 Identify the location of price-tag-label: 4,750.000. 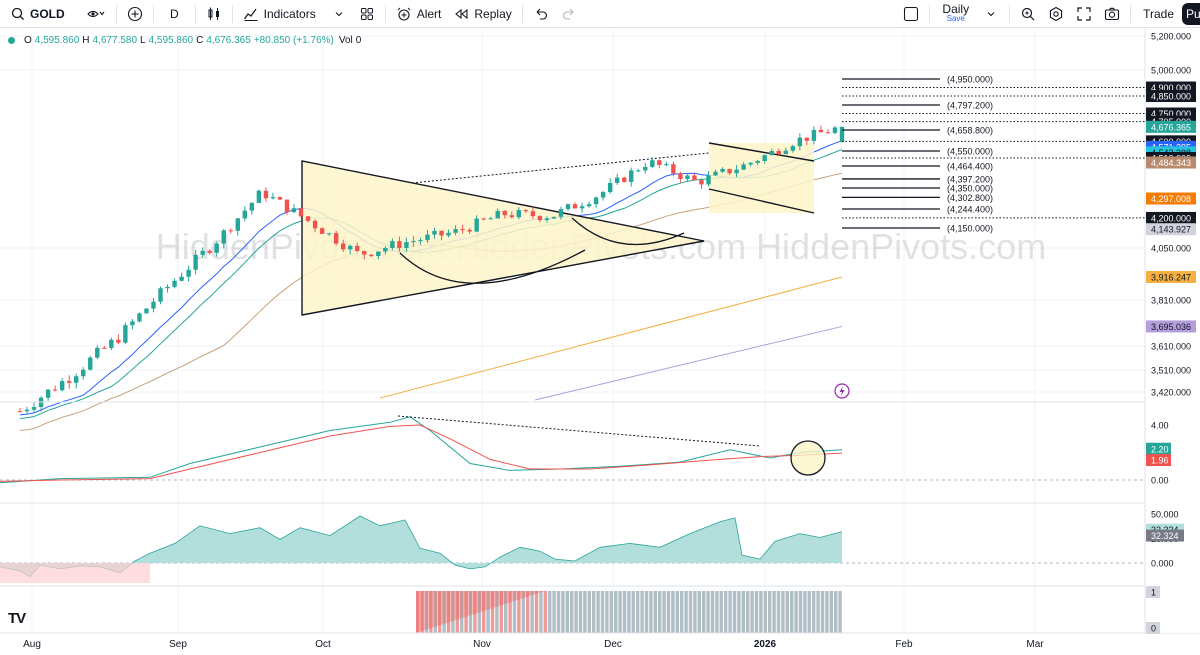
(1171, 114).